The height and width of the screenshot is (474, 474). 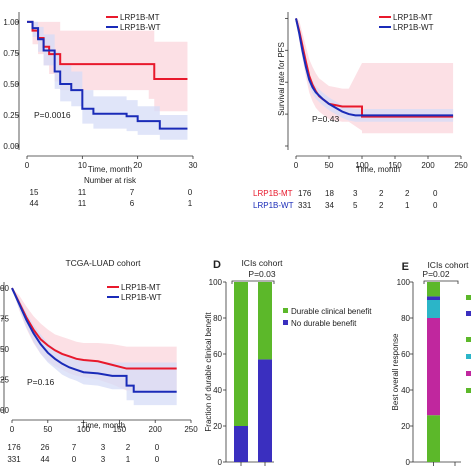 What do you see at coordinates (329, 165) in the screenshot?
I see `km1-x-tick-label: 50` at bounding box center [329, 165].